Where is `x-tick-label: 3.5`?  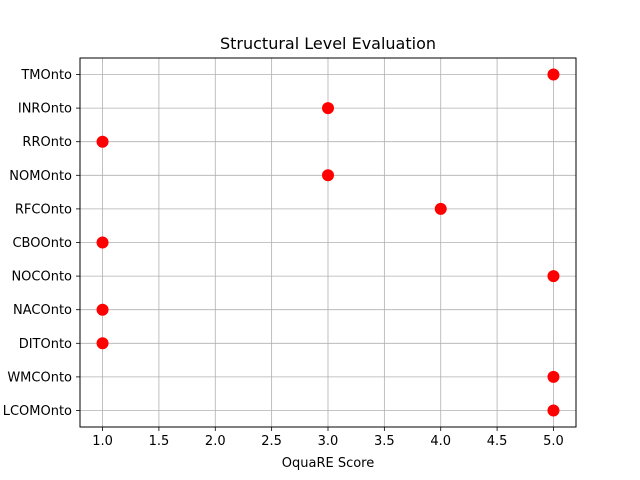
x-tick-label: 3.5 is located at coordinates (384, 441).